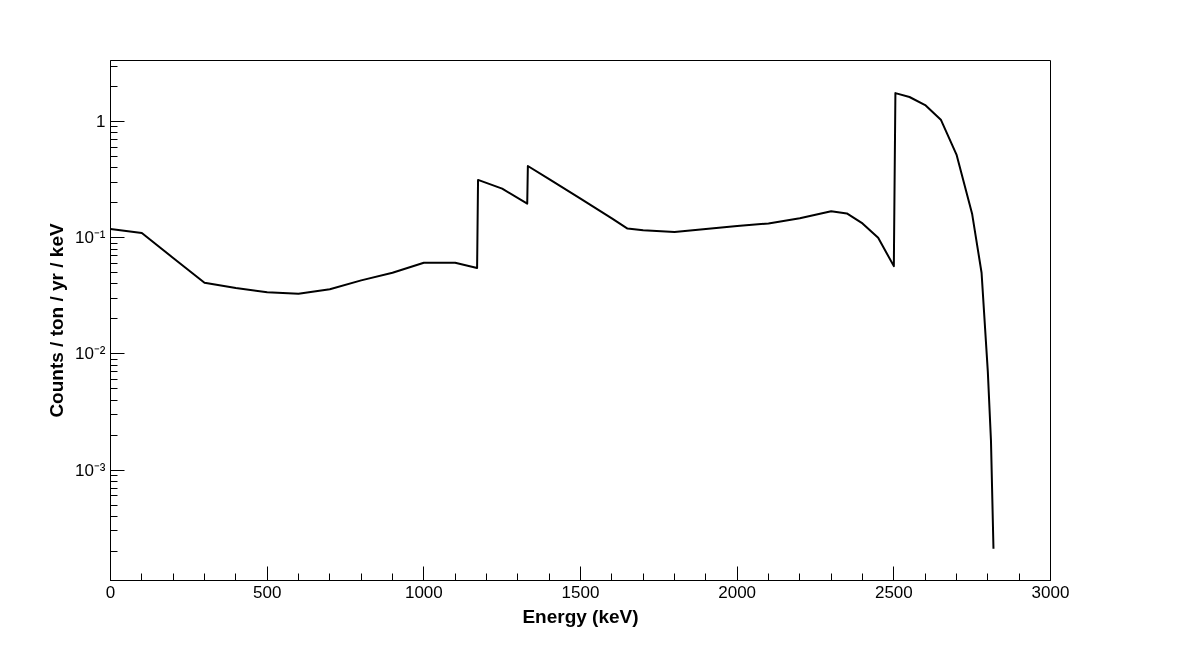  I want to click on x-tick-label: 2000, so click(737, 592).